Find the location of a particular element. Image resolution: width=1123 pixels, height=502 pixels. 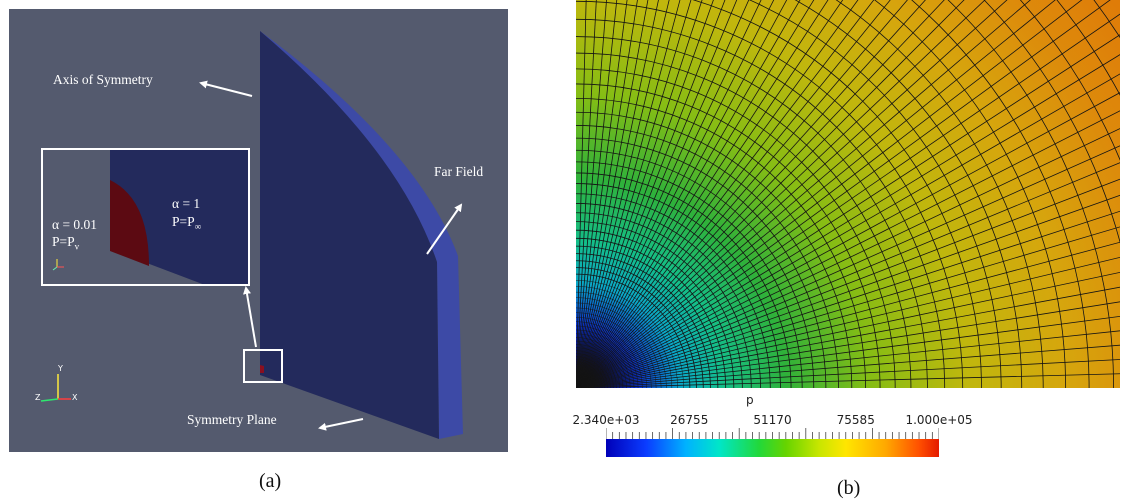

outer-pressure-label: P=P∞ is located at coordinates (187, 223).